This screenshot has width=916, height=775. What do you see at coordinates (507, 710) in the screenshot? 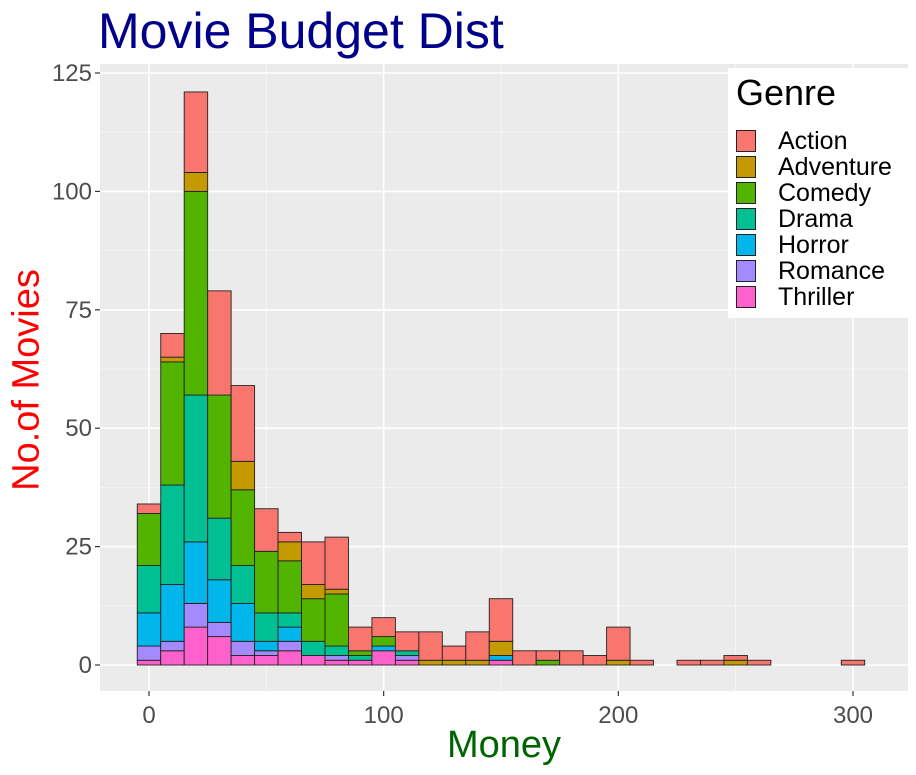
I see `x-axis: 0 100 200 300` at bounding box center [507, 710].